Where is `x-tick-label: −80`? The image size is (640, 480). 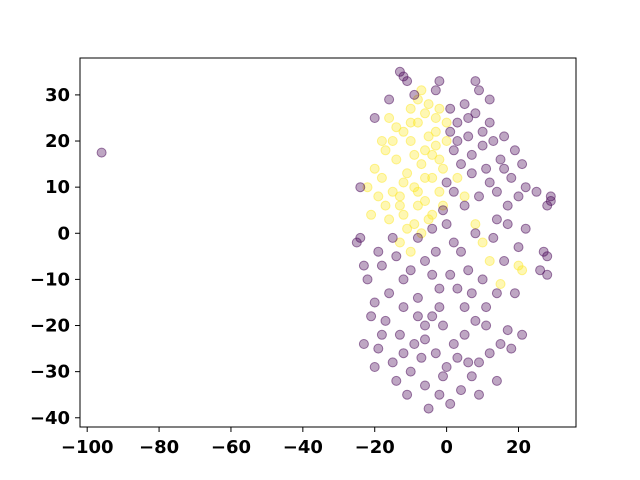
x-tick-label: −80 is located at coordinates (159, 447).